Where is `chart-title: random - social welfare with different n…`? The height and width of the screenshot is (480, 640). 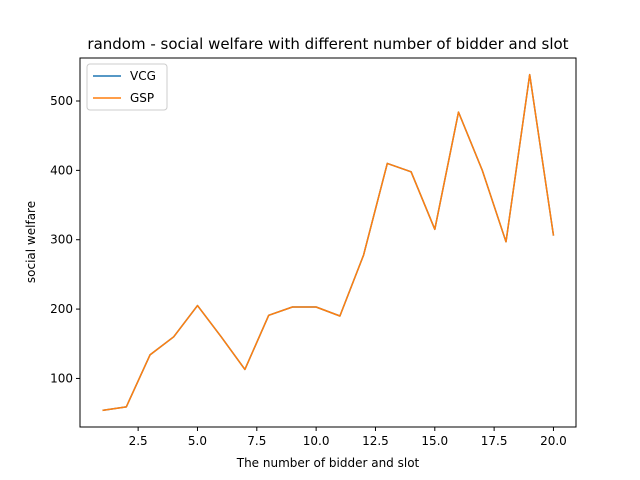 chart-title: random - social welfare with different n… is located at coordinates (327, 44).